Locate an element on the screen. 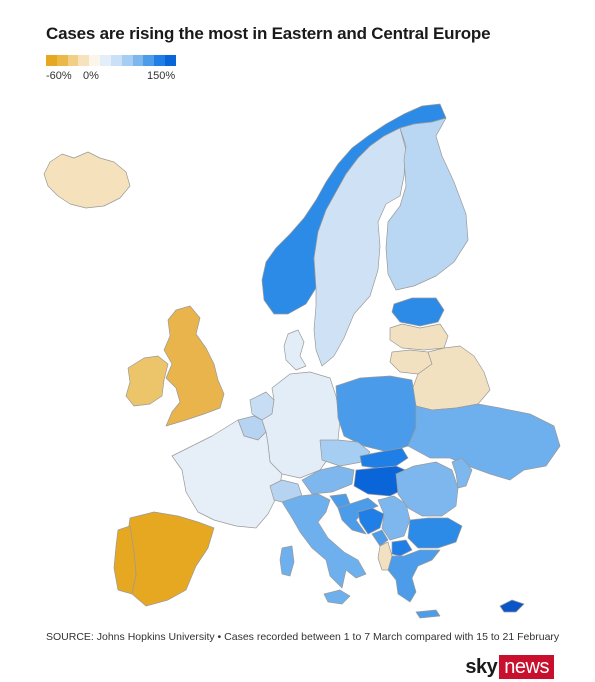 This screenshot has width=595, height=682. legend-color-bar is located at coordinates (111, 60).